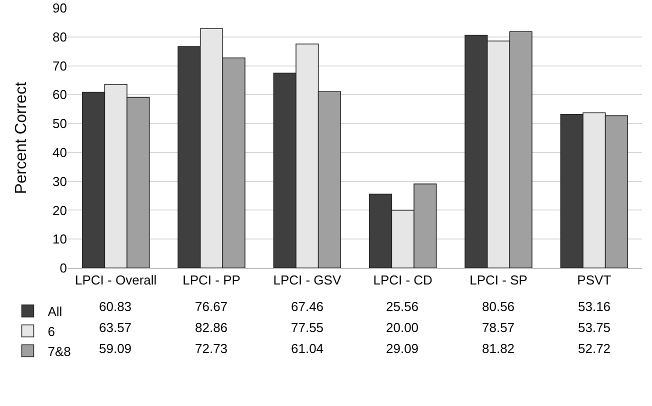 The height and width of the screenshot is (406, 652). I want to click on text: 76.67, so click(211, 306).